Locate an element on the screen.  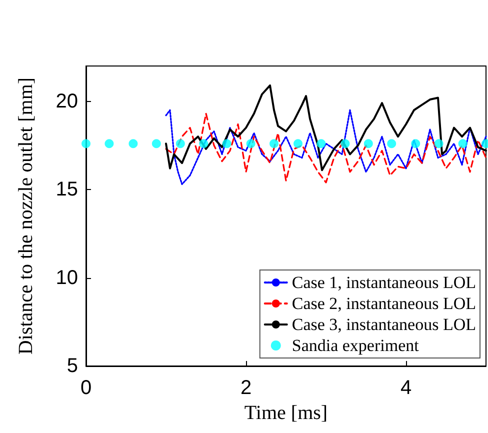
y-tick-label: 10 is located at coordinates (67, 277).